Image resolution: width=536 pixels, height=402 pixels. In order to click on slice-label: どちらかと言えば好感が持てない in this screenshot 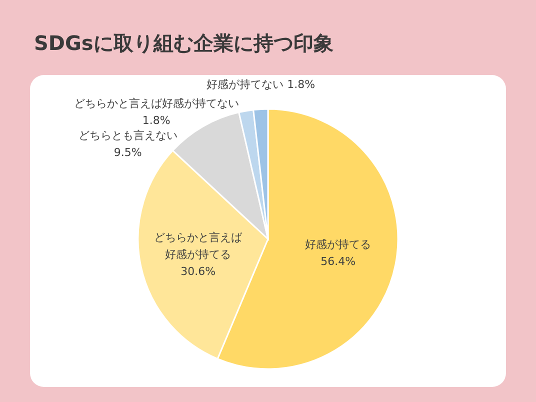, I will do `click(156, 104)`.